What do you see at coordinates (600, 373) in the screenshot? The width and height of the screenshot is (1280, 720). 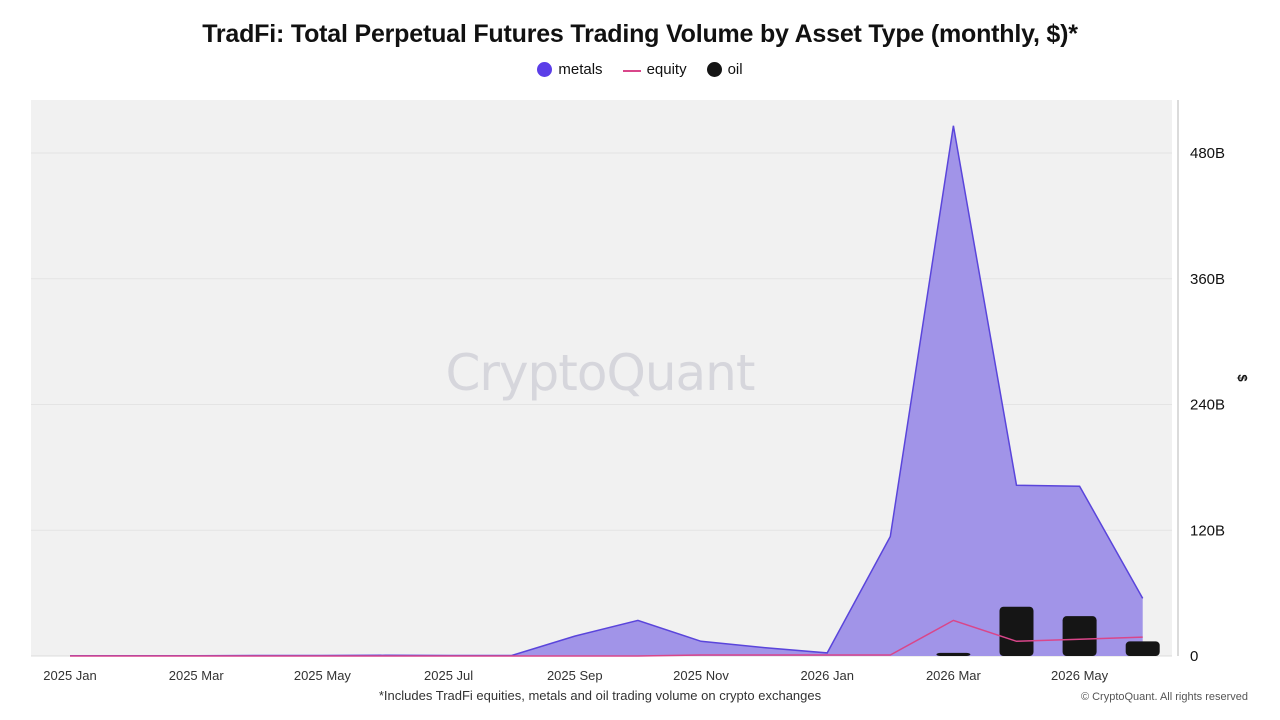 I see `watermark: CryptoQuant` at bounding box center [600, 373].